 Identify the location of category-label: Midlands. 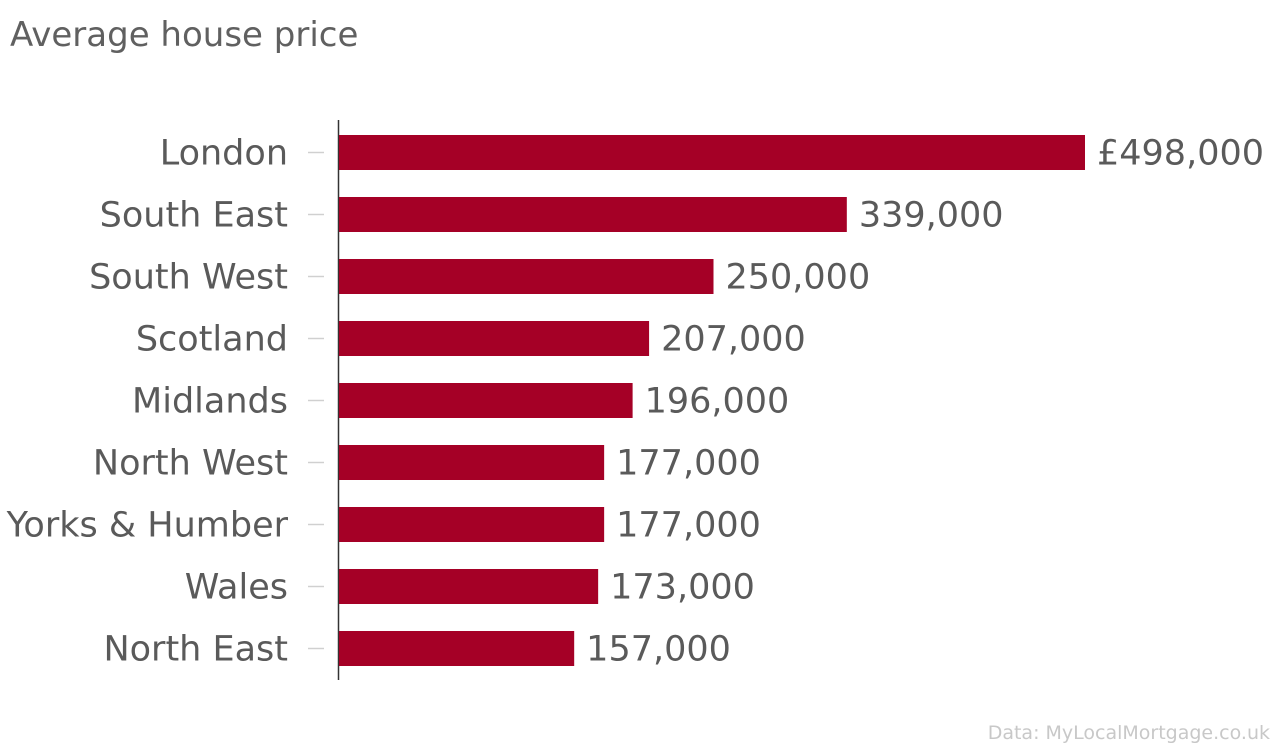
(210, 402).